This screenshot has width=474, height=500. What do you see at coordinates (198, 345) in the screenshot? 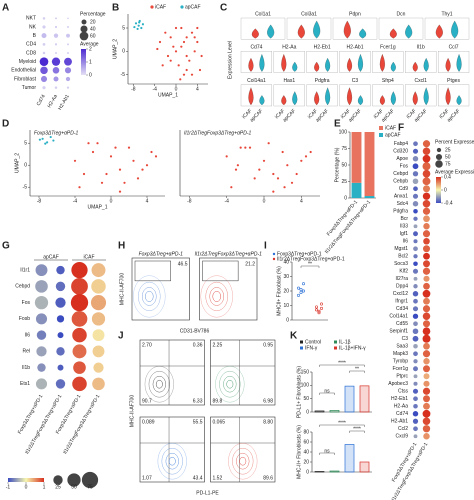
I see `quadrant-value: 0.36` at bounding box center [198, 345].